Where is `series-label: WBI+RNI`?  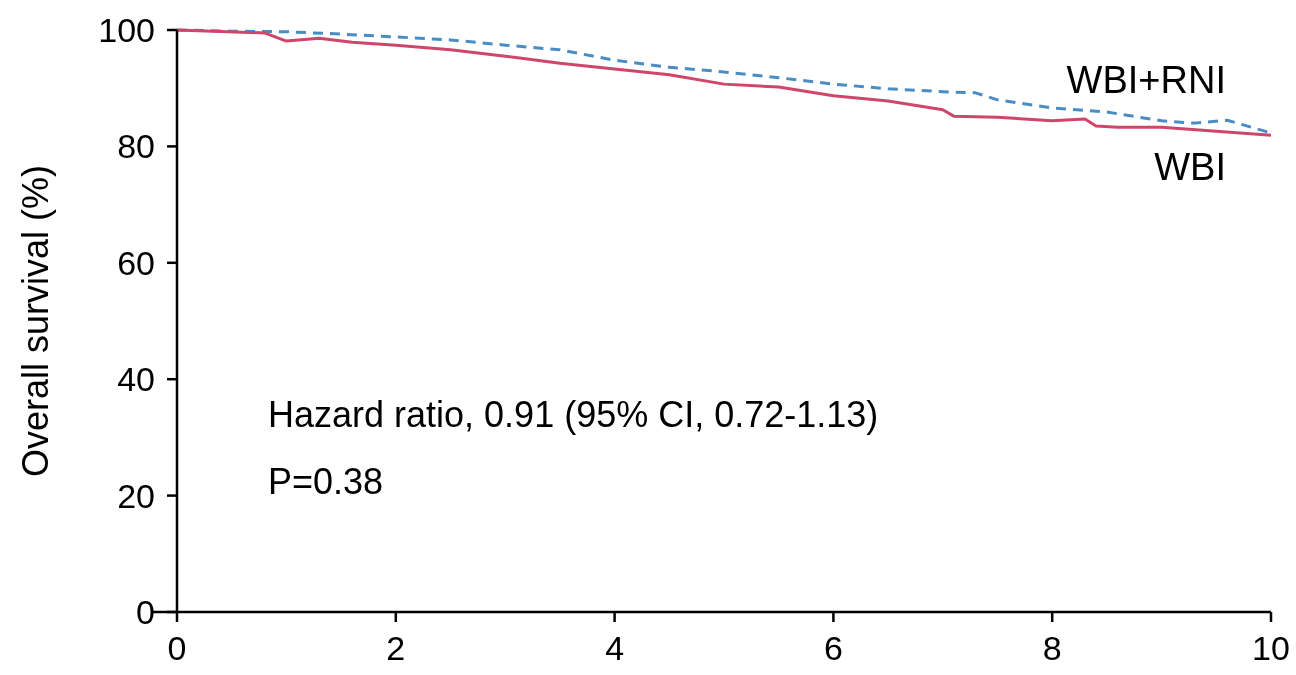
series-label: WBI+RNI is located at coordinates (1146, 80).